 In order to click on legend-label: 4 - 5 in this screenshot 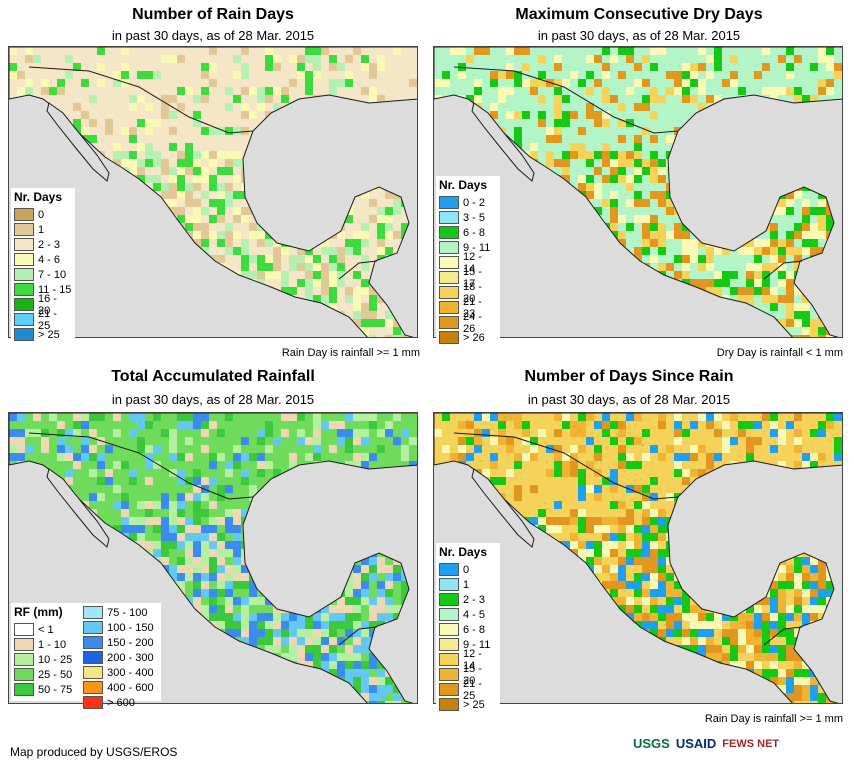, I will do `click(474, 614)`.